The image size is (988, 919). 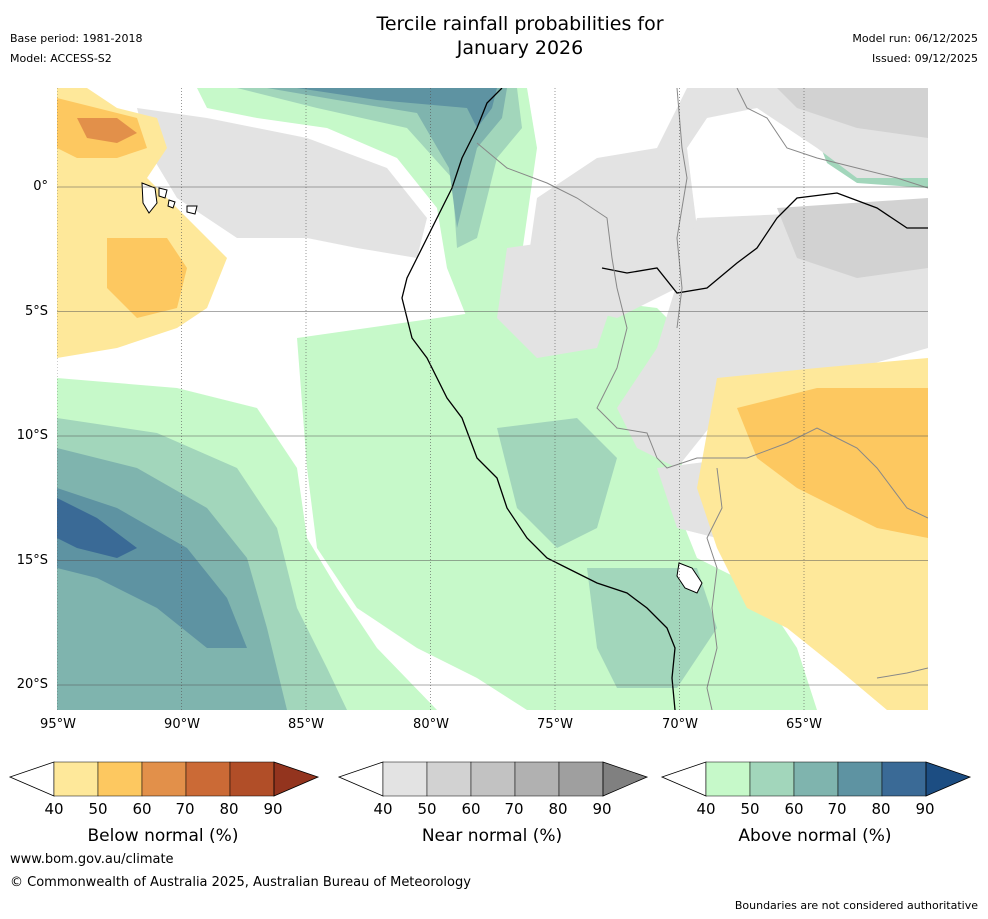 What do you see at coordinates (815, 836) in the screenshot?
I see `colorbar-above-normal-label: Above normal (%)` at bounding box center [815, 836].